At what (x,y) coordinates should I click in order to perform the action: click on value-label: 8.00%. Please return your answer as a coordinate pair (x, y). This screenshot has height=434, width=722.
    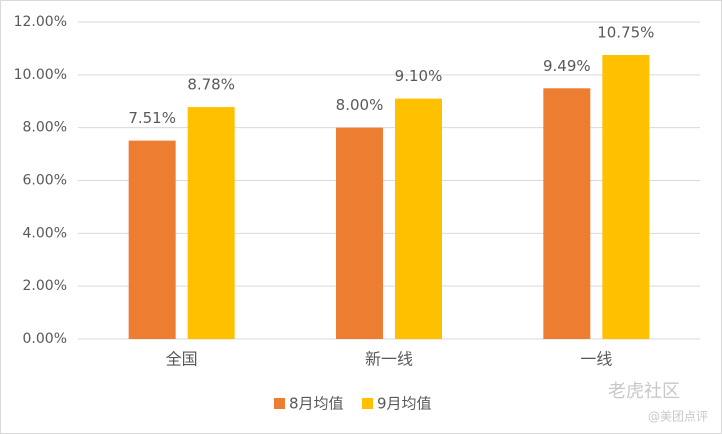
    Looking at the image, I should click on (360, 105).